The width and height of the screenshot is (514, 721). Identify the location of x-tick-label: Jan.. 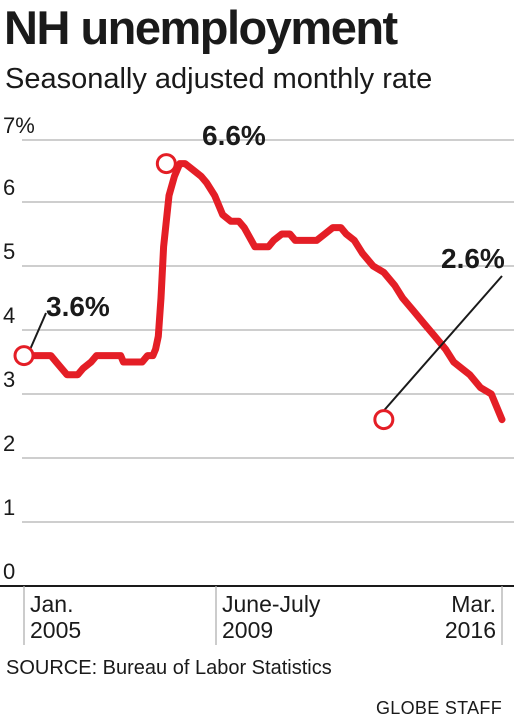
(51, 604).